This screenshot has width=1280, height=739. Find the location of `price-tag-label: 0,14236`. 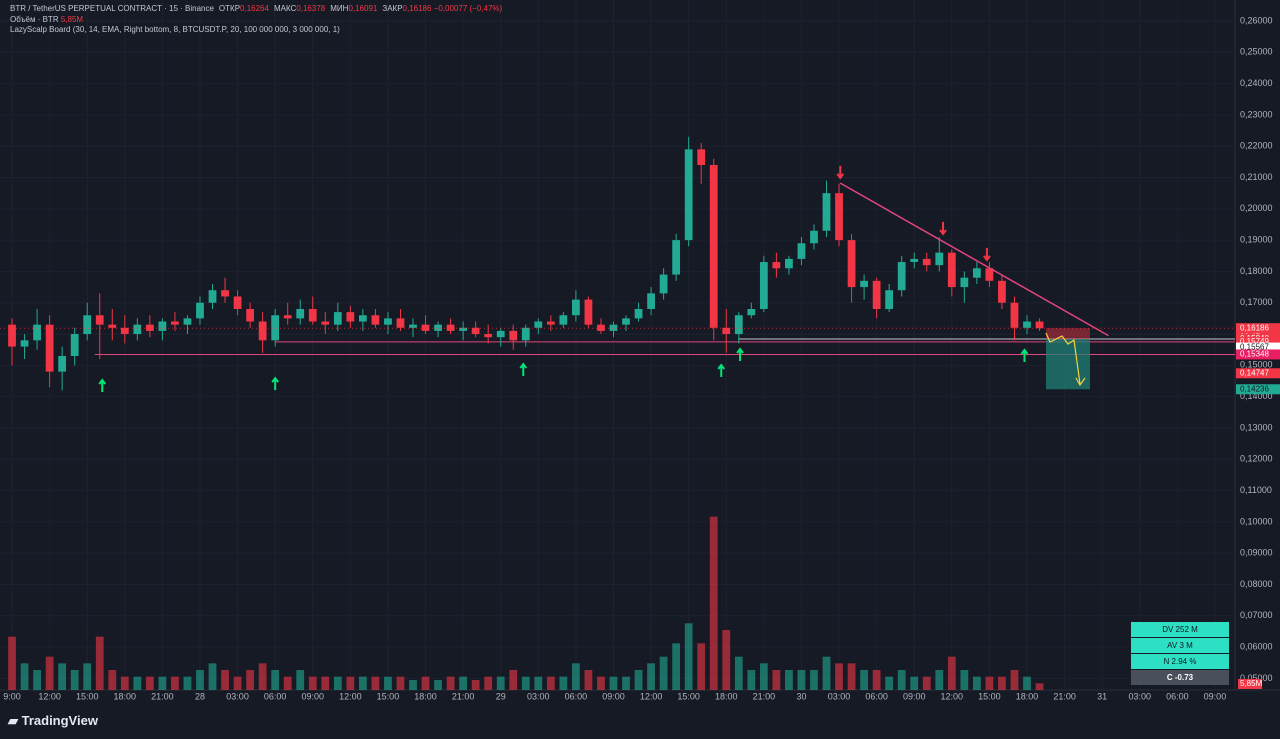

price-tag-label: 0,14236 is located at coordinates (1254, 388).